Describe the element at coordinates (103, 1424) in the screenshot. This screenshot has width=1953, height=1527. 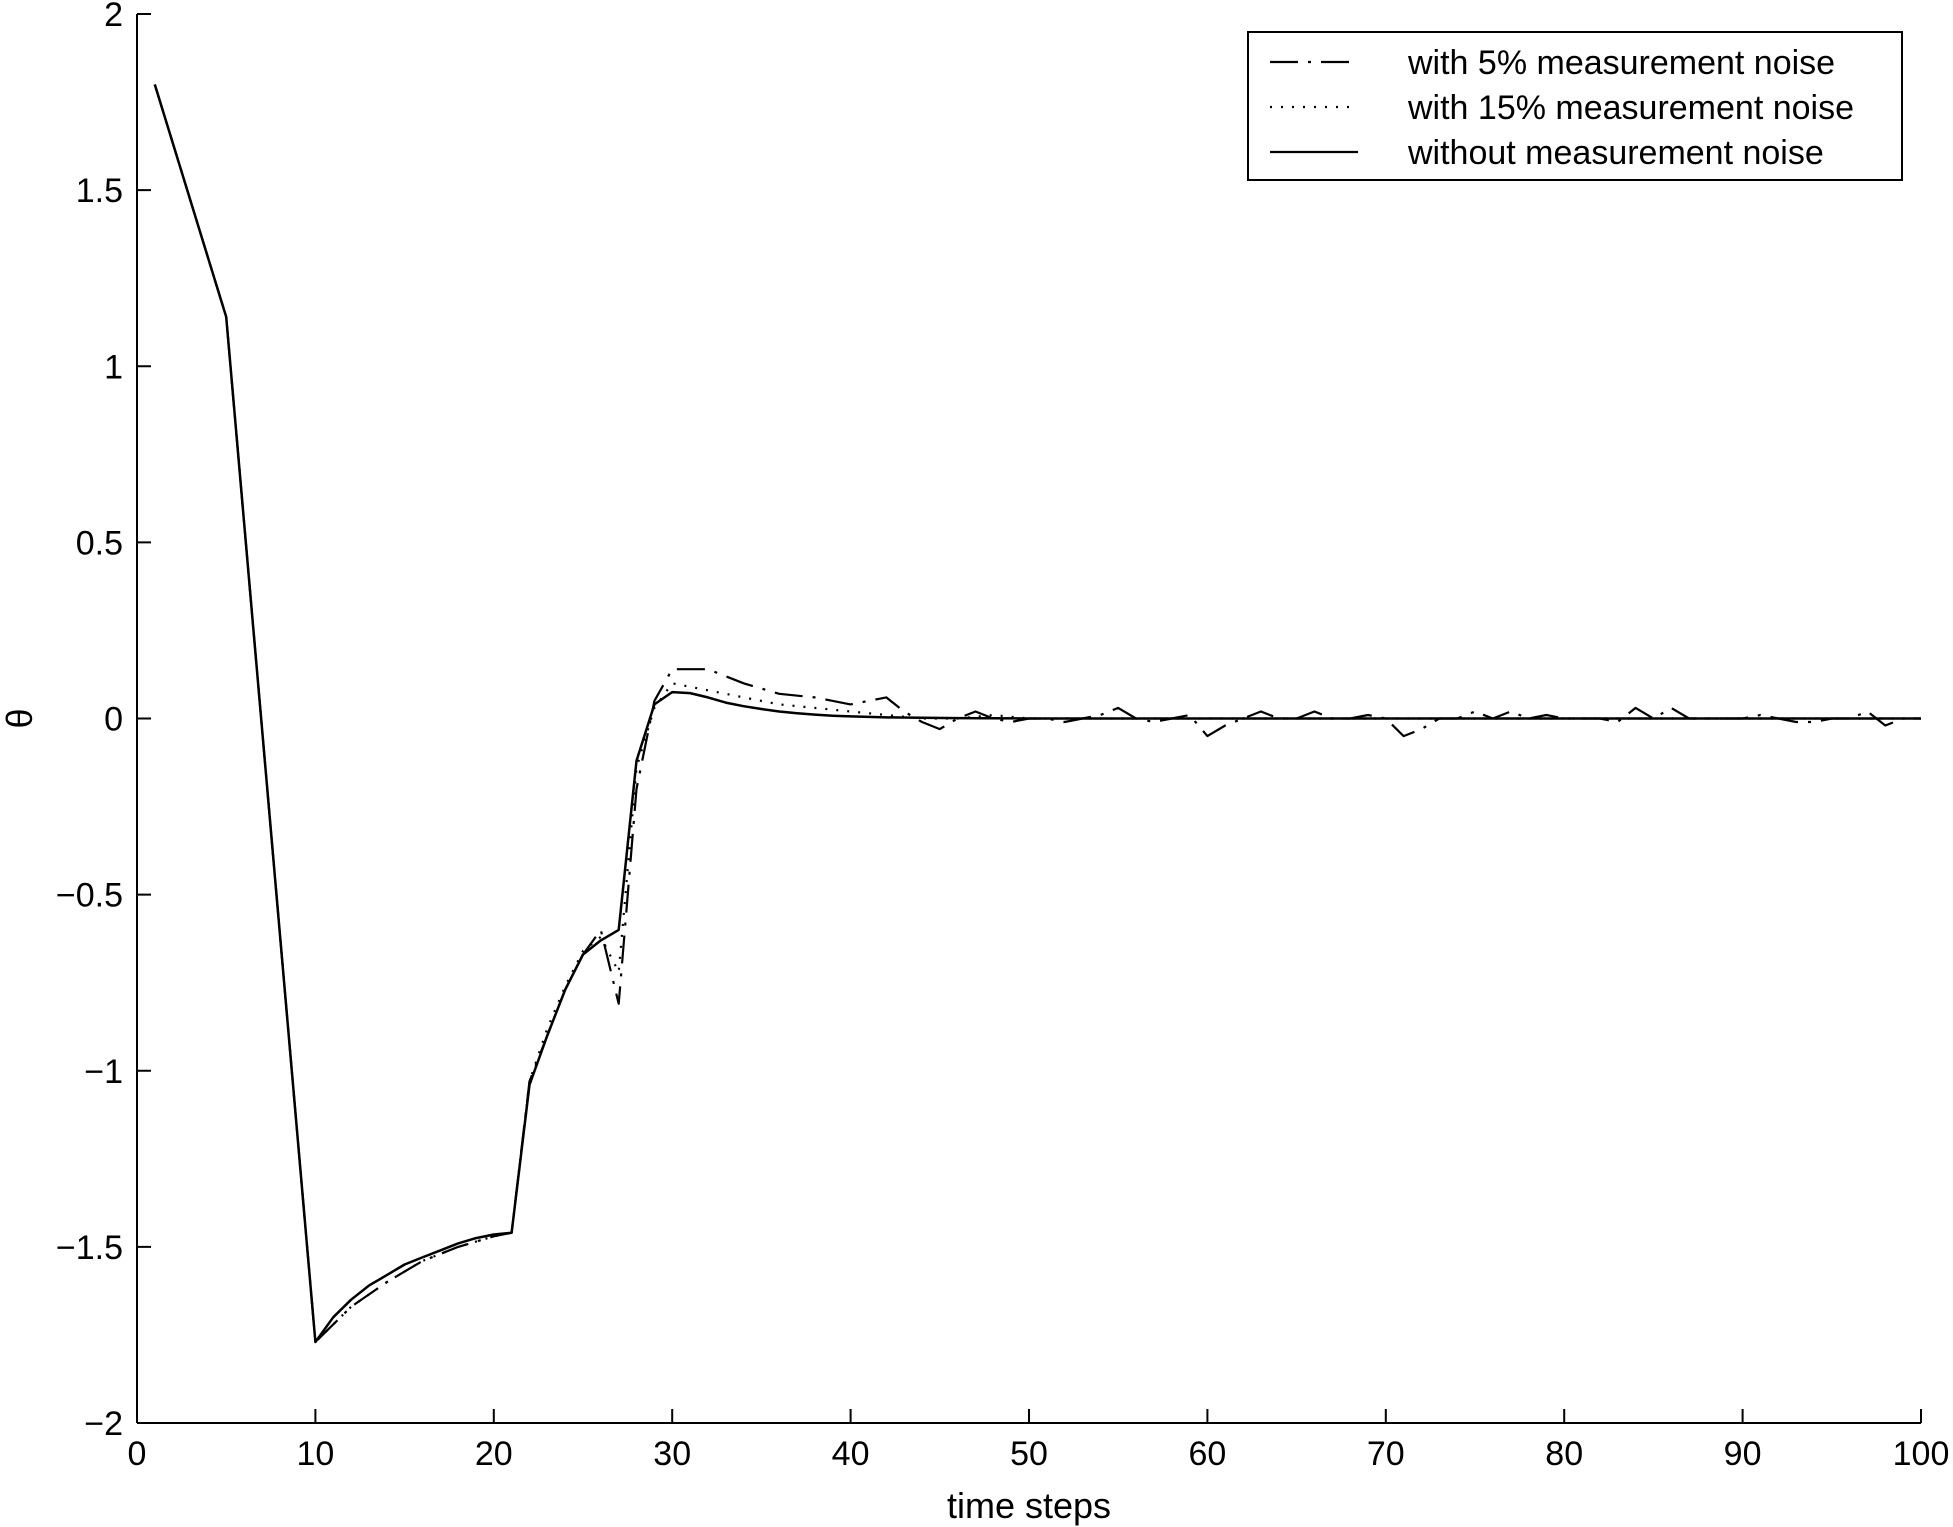
I see `y-tick-label: −2` at that location.